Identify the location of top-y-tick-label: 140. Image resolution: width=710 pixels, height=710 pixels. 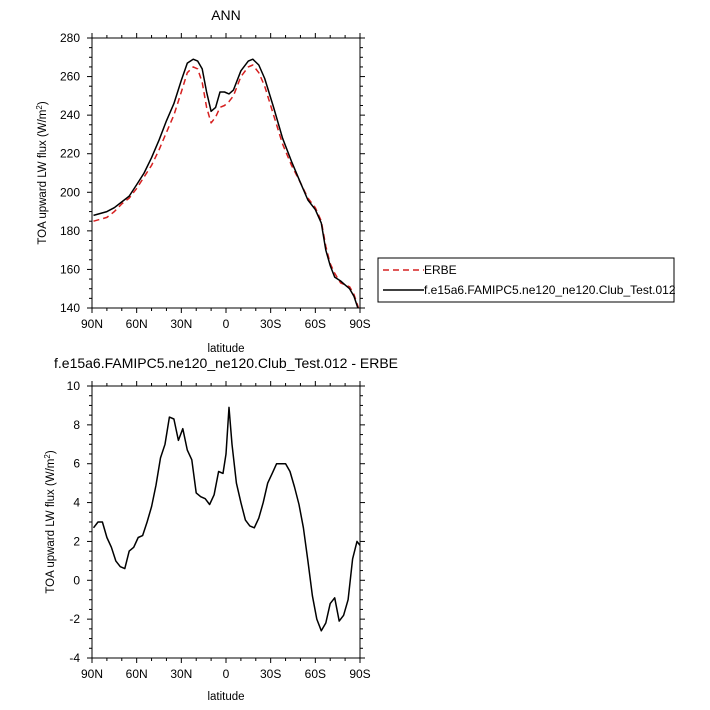
(70, 308).